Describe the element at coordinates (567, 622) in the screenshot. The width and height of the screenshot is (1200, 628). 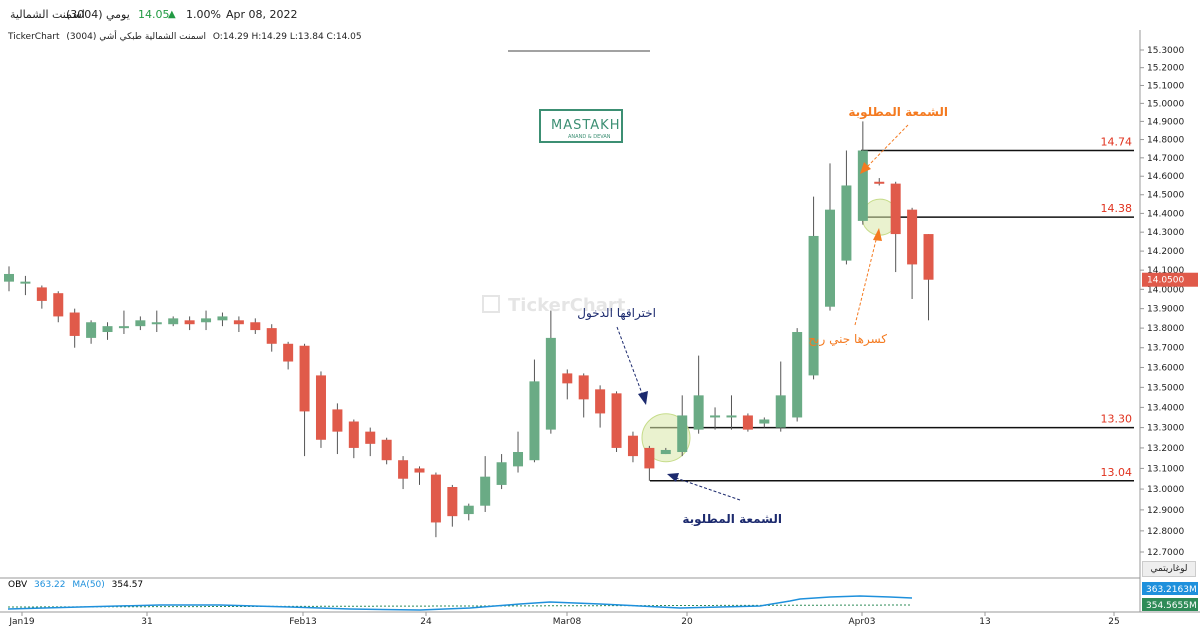
I see `x-tick-label: Mar08` at that location.